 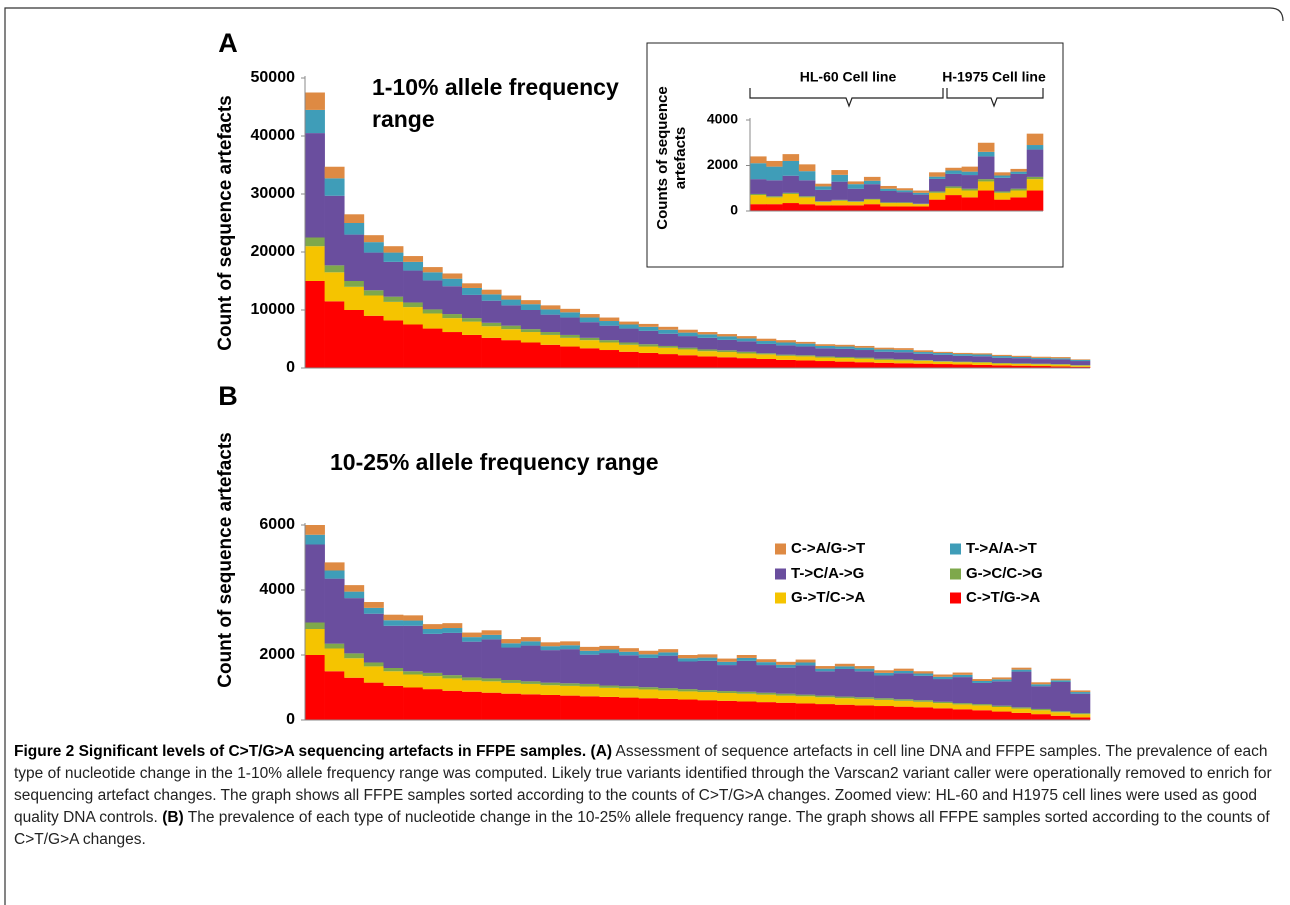 What do you see at coordinates (225, 560) in the screenshot?
I see `y-axis-label: Count of sequence artefacts` at bounding box center [225, 560].